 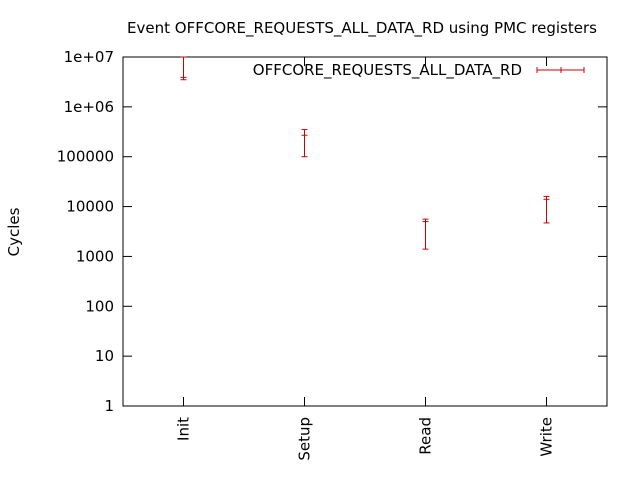 What do you see at coordinates (90, 207) in the screenshot?
I see `y-tick-label: 10000` at bounding box center [90, 207].